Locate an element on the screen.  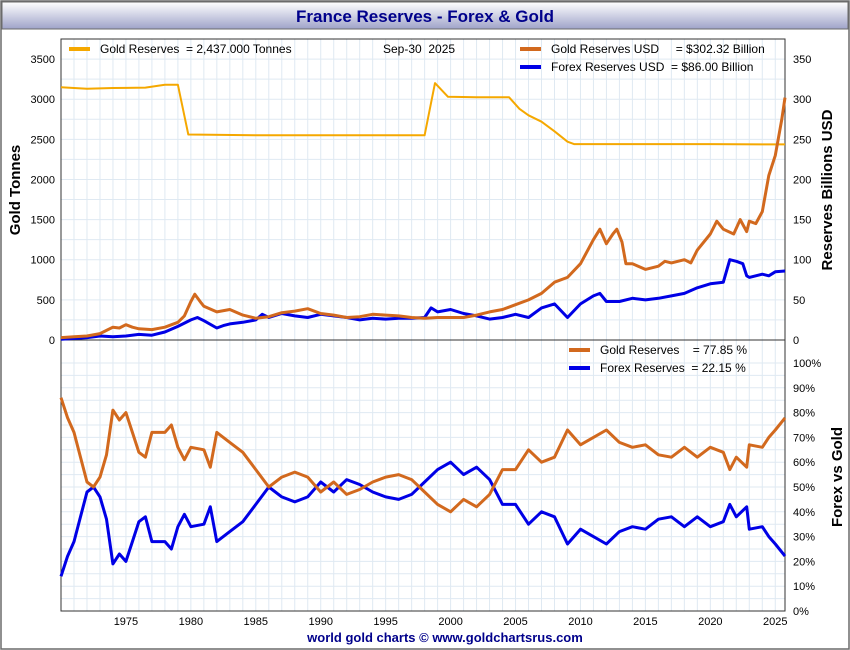
title-bar is located at coordinates (425, 15).